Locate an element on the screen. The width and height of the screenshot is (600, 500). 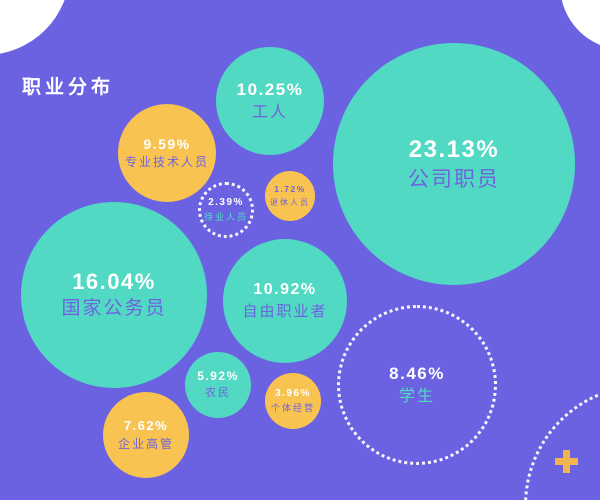
bubble-value: 9.59% is located at coordinates (167, 144).